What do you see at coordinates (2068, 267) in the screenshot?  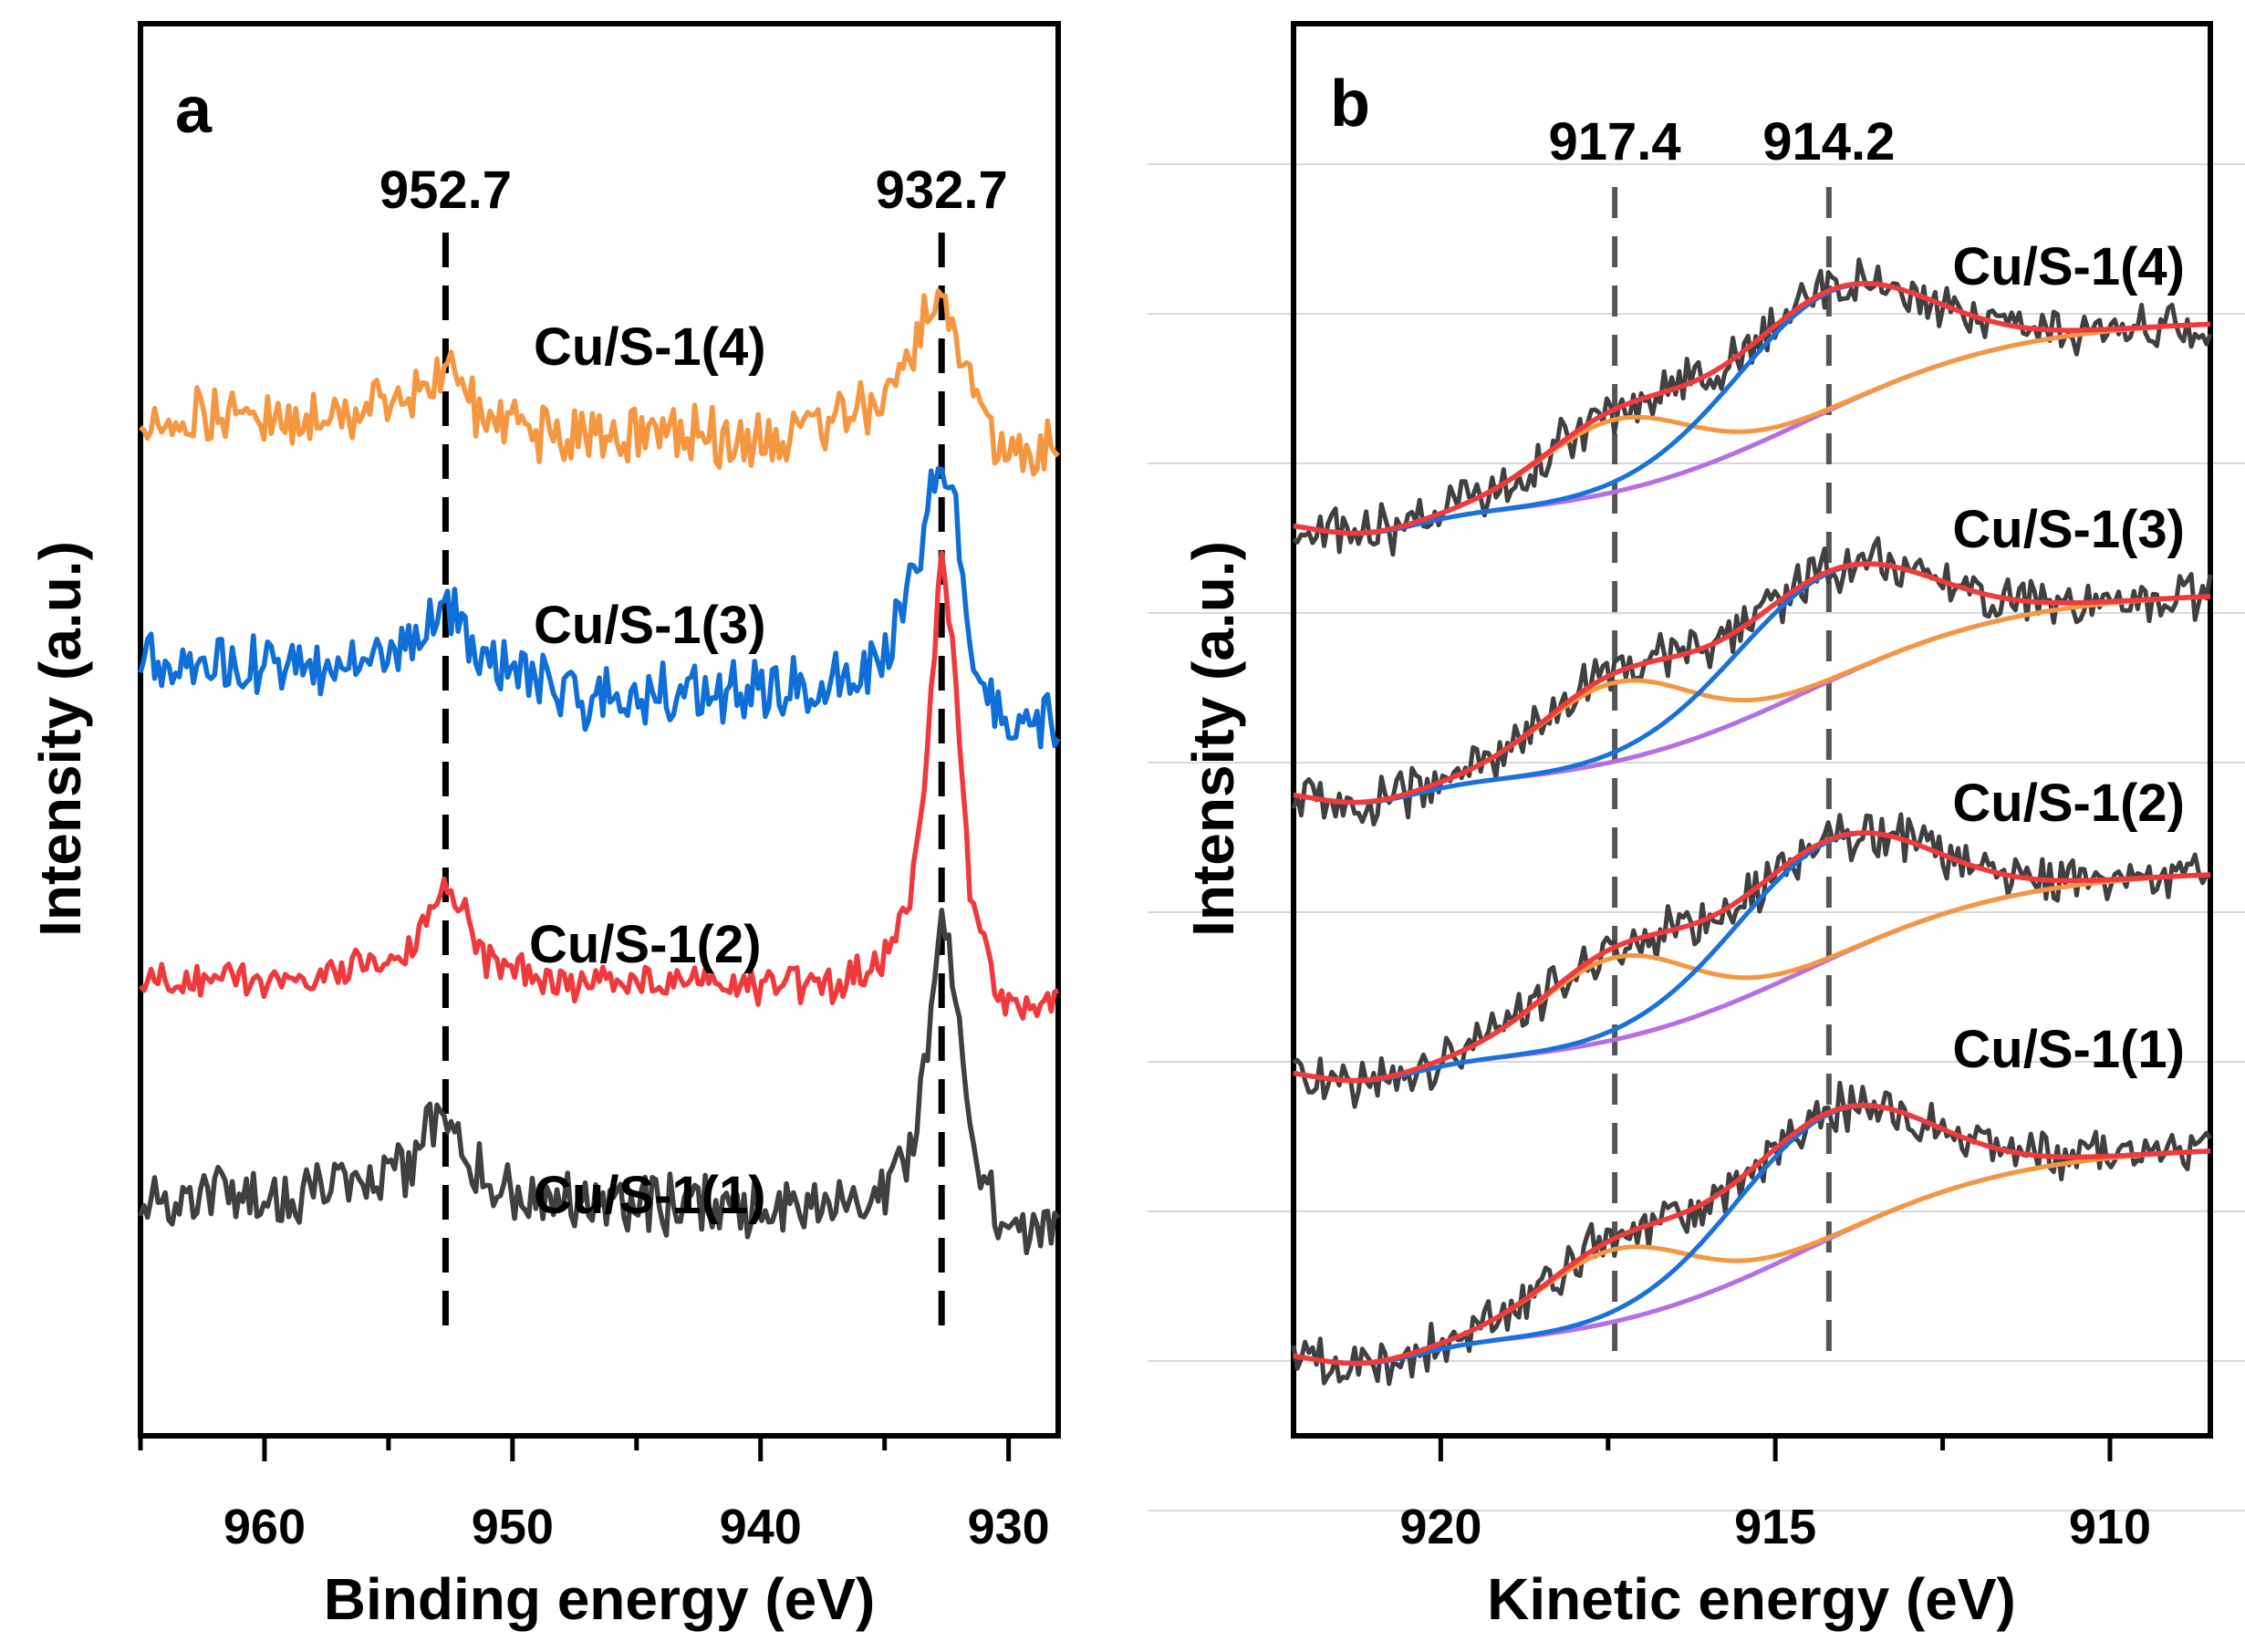 I see `sample-label-b-4: Cu/S-1(4)` at bounding box center [2068, 267].